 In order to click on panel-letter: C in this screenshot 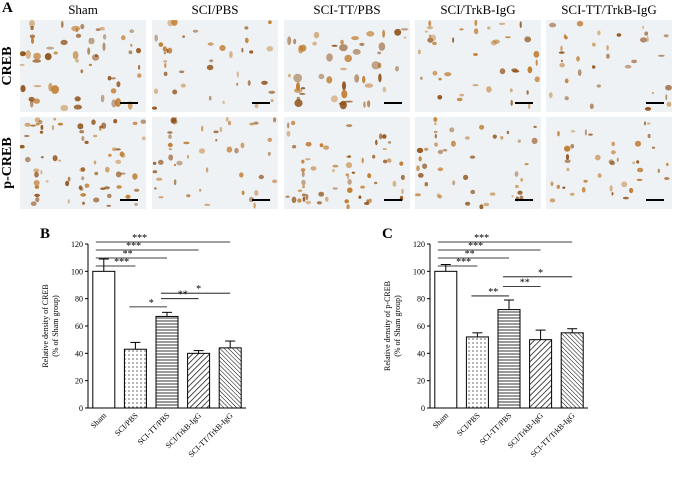, I will do `click(387, 234)`.